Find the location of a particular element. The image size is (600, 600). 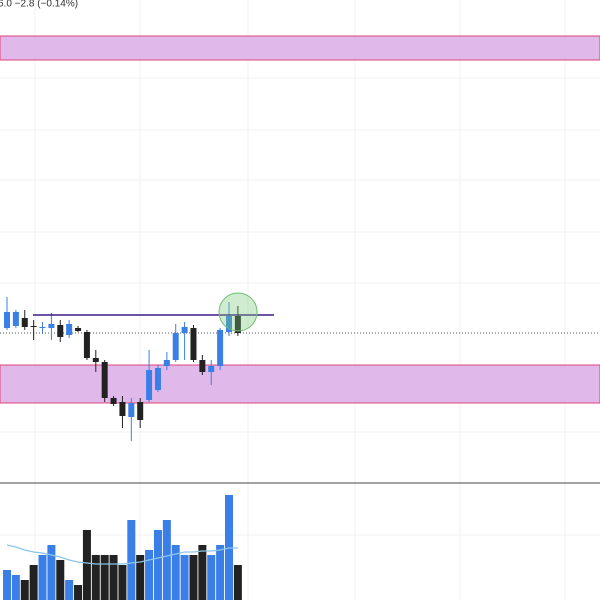

highlight-circle is located at coordinates (238, 312).